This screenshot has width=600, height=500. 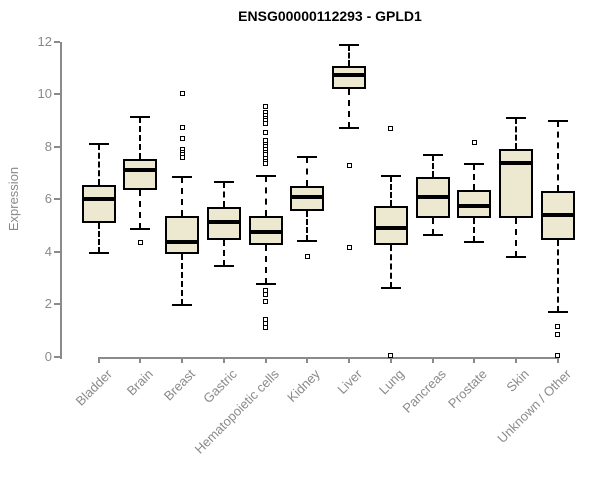 What do you see at coordinates (265, 175) in the screenshot?
I see `upper-whisker-cap-hematopoietic-cells` at bounding box center [265, 175].